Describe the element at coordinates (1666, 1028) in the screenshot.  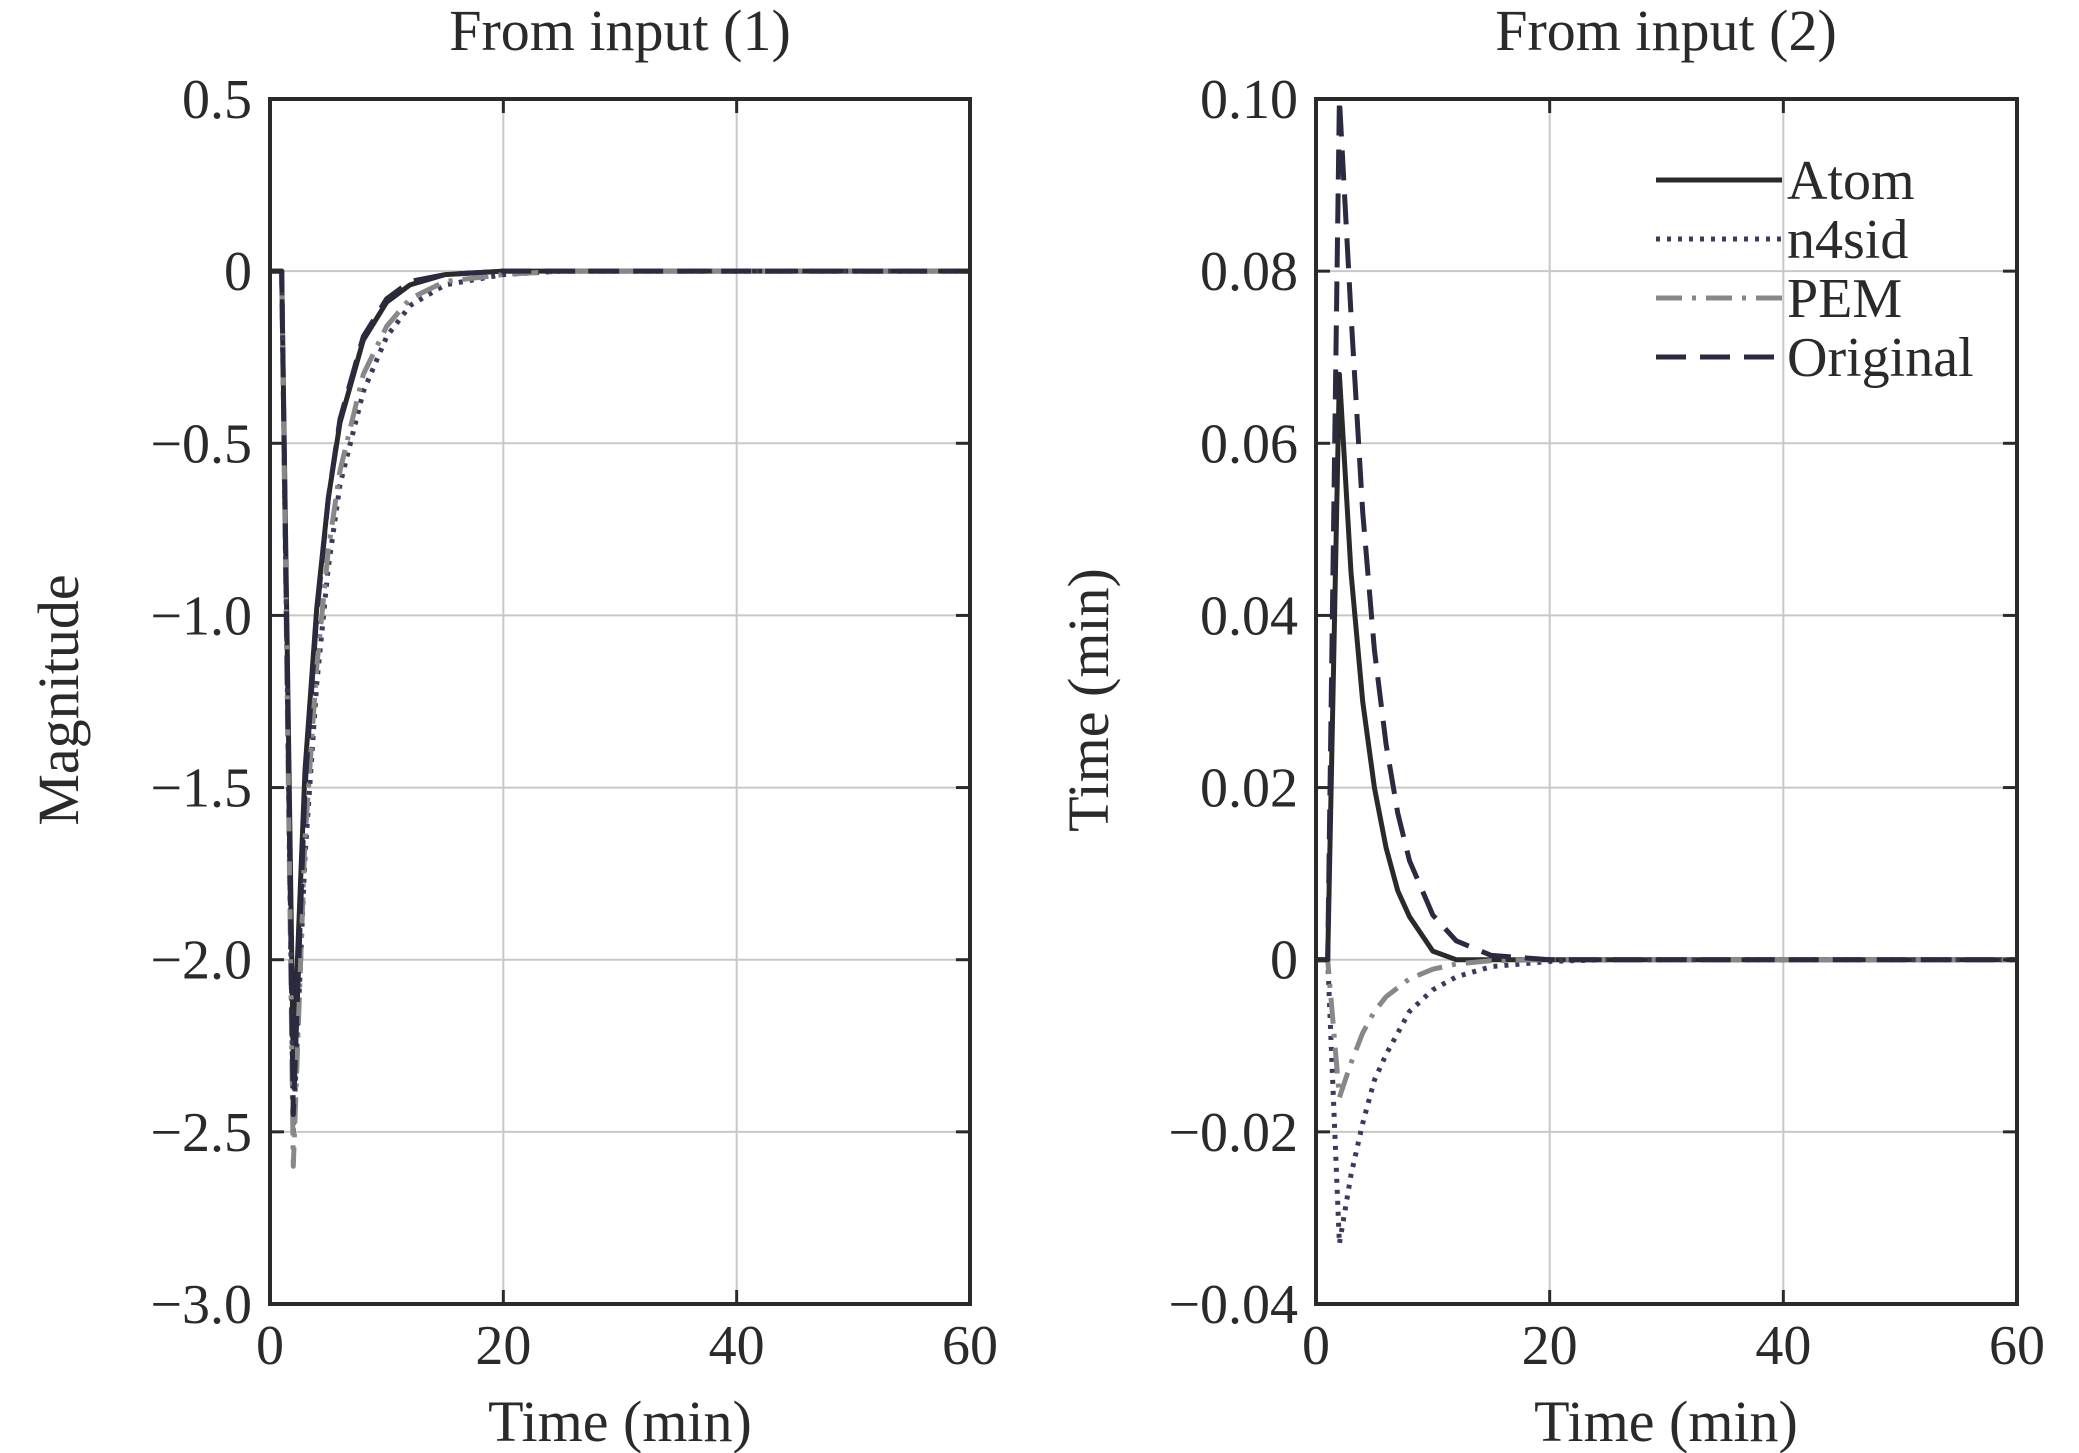
I see `series-line-pem` at that location.